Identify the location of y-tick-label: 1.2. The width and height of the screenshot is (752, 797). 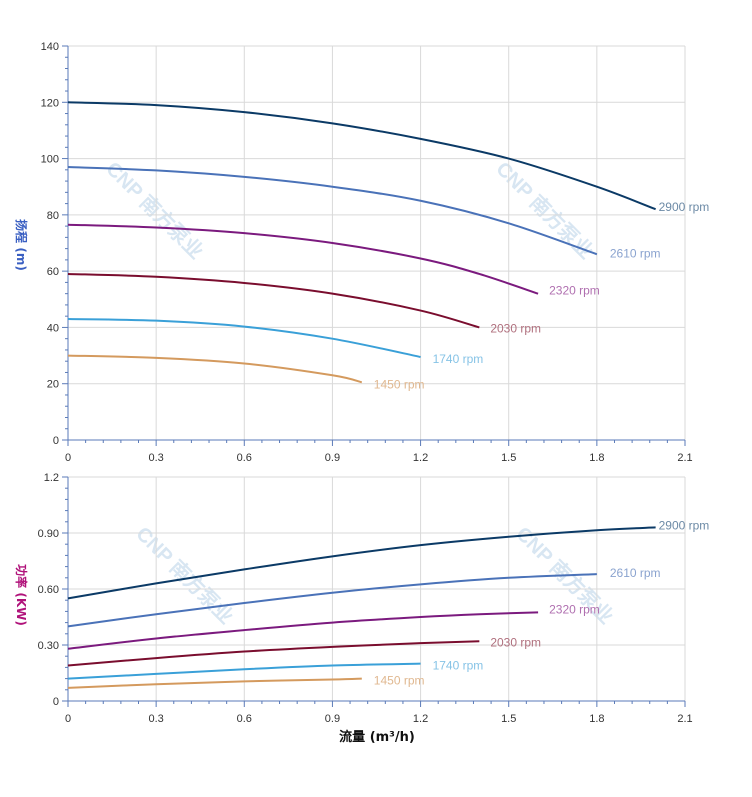
(51, 478).